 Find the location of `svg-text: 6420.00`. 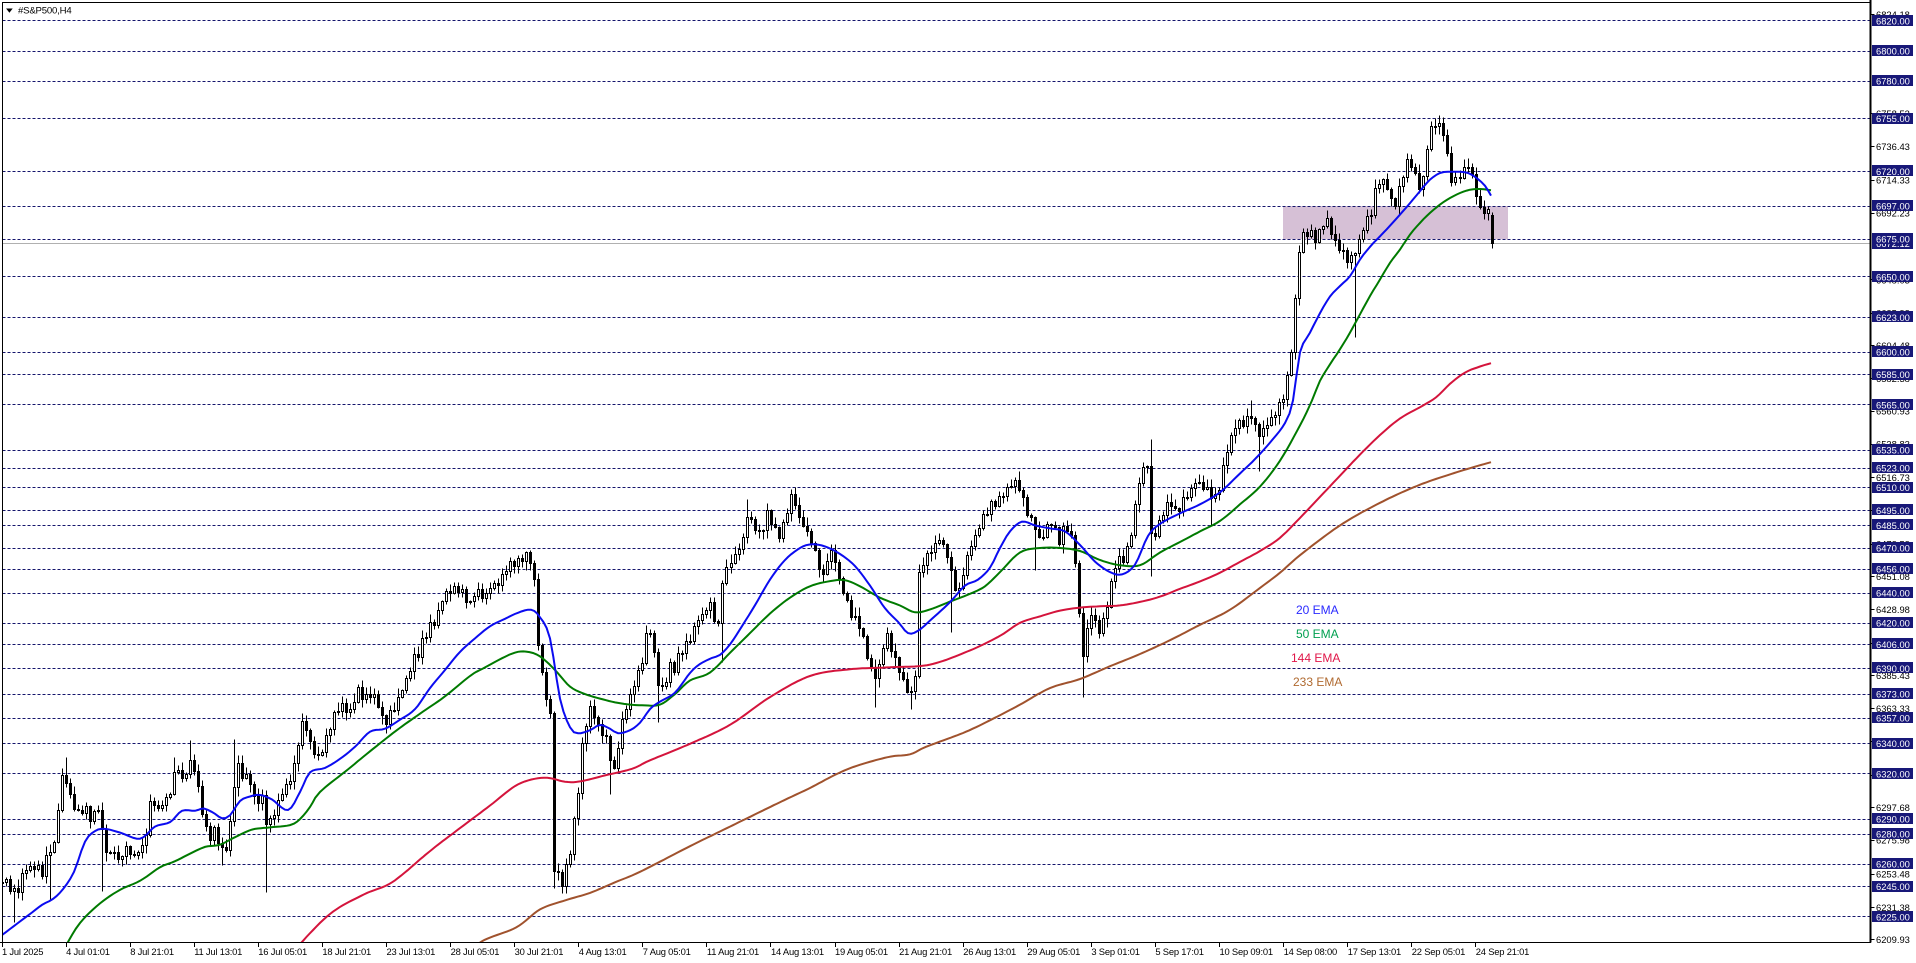

svg-text: 6420.00 is located at coordinates (1893, 623).